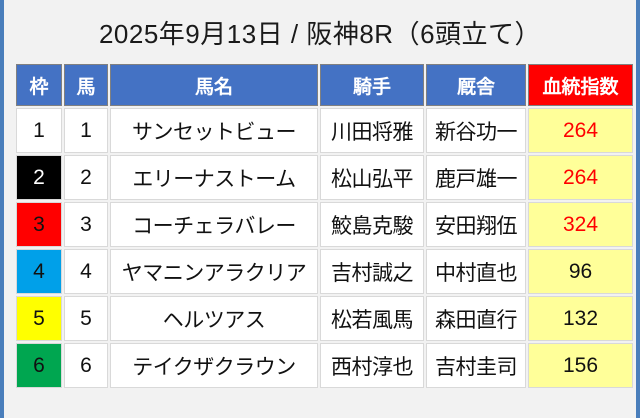 The image size is (640, 418). I want to click on cell-frame-number: 5, so click(39, 318).